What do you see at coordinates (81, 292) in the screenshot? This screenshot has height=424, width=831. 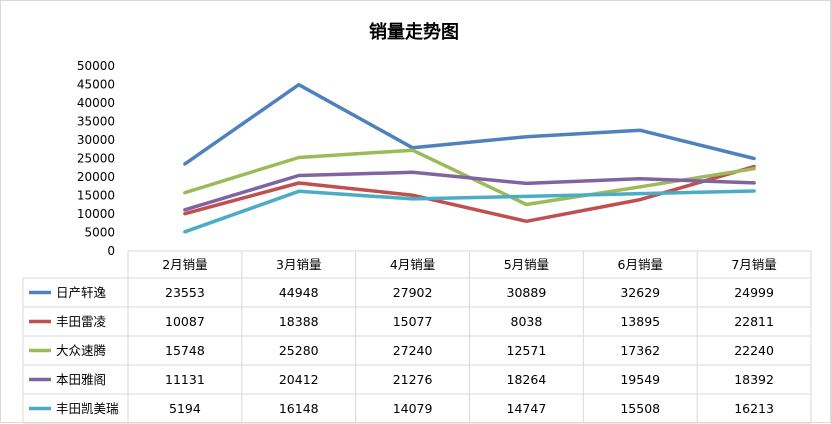 I see `series-name-label: 日产轩逸` at bounding box center [81, 292].